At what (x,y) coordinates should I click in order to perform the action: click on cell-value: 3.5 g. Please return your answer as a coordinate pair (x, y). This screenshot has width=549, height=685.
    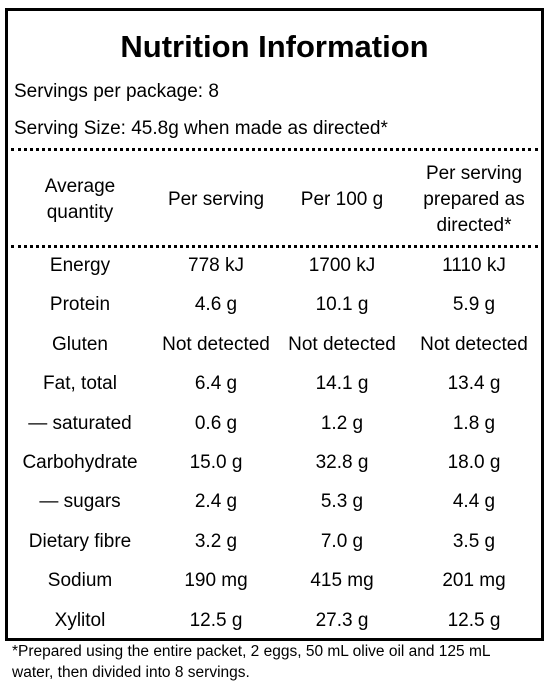
    Looking at the image, I should click on (474, 541).